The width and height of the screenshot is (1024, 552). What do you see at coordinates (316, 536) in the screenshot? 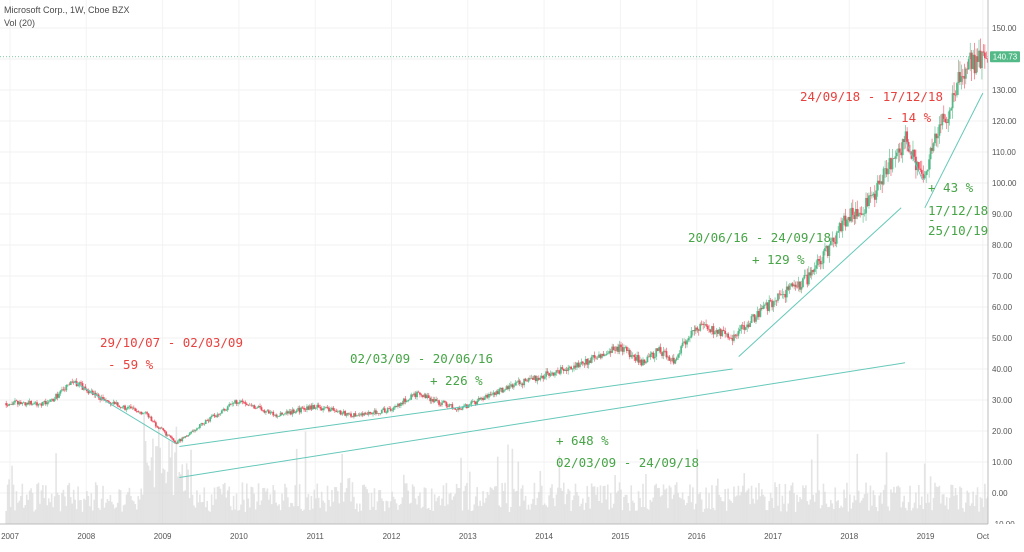
I see `x-tick-label: 2011` at bounding box center [316, 536].